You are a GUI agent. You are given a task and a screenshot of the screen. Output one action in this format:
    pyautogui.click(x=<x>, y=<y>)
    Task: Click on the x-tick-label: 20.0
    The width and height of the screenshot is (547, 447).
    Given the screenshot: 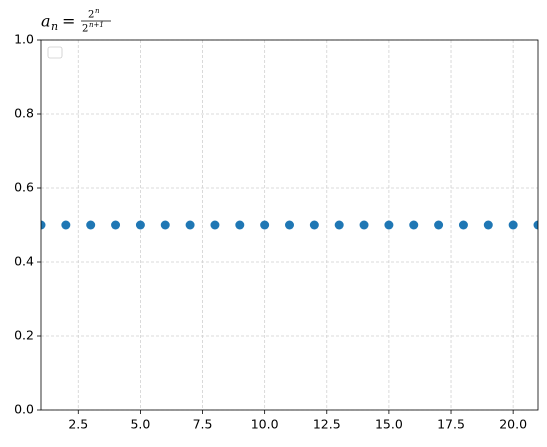 What is the action you would take?
    pyautogui.click(x=513, y=424)
    